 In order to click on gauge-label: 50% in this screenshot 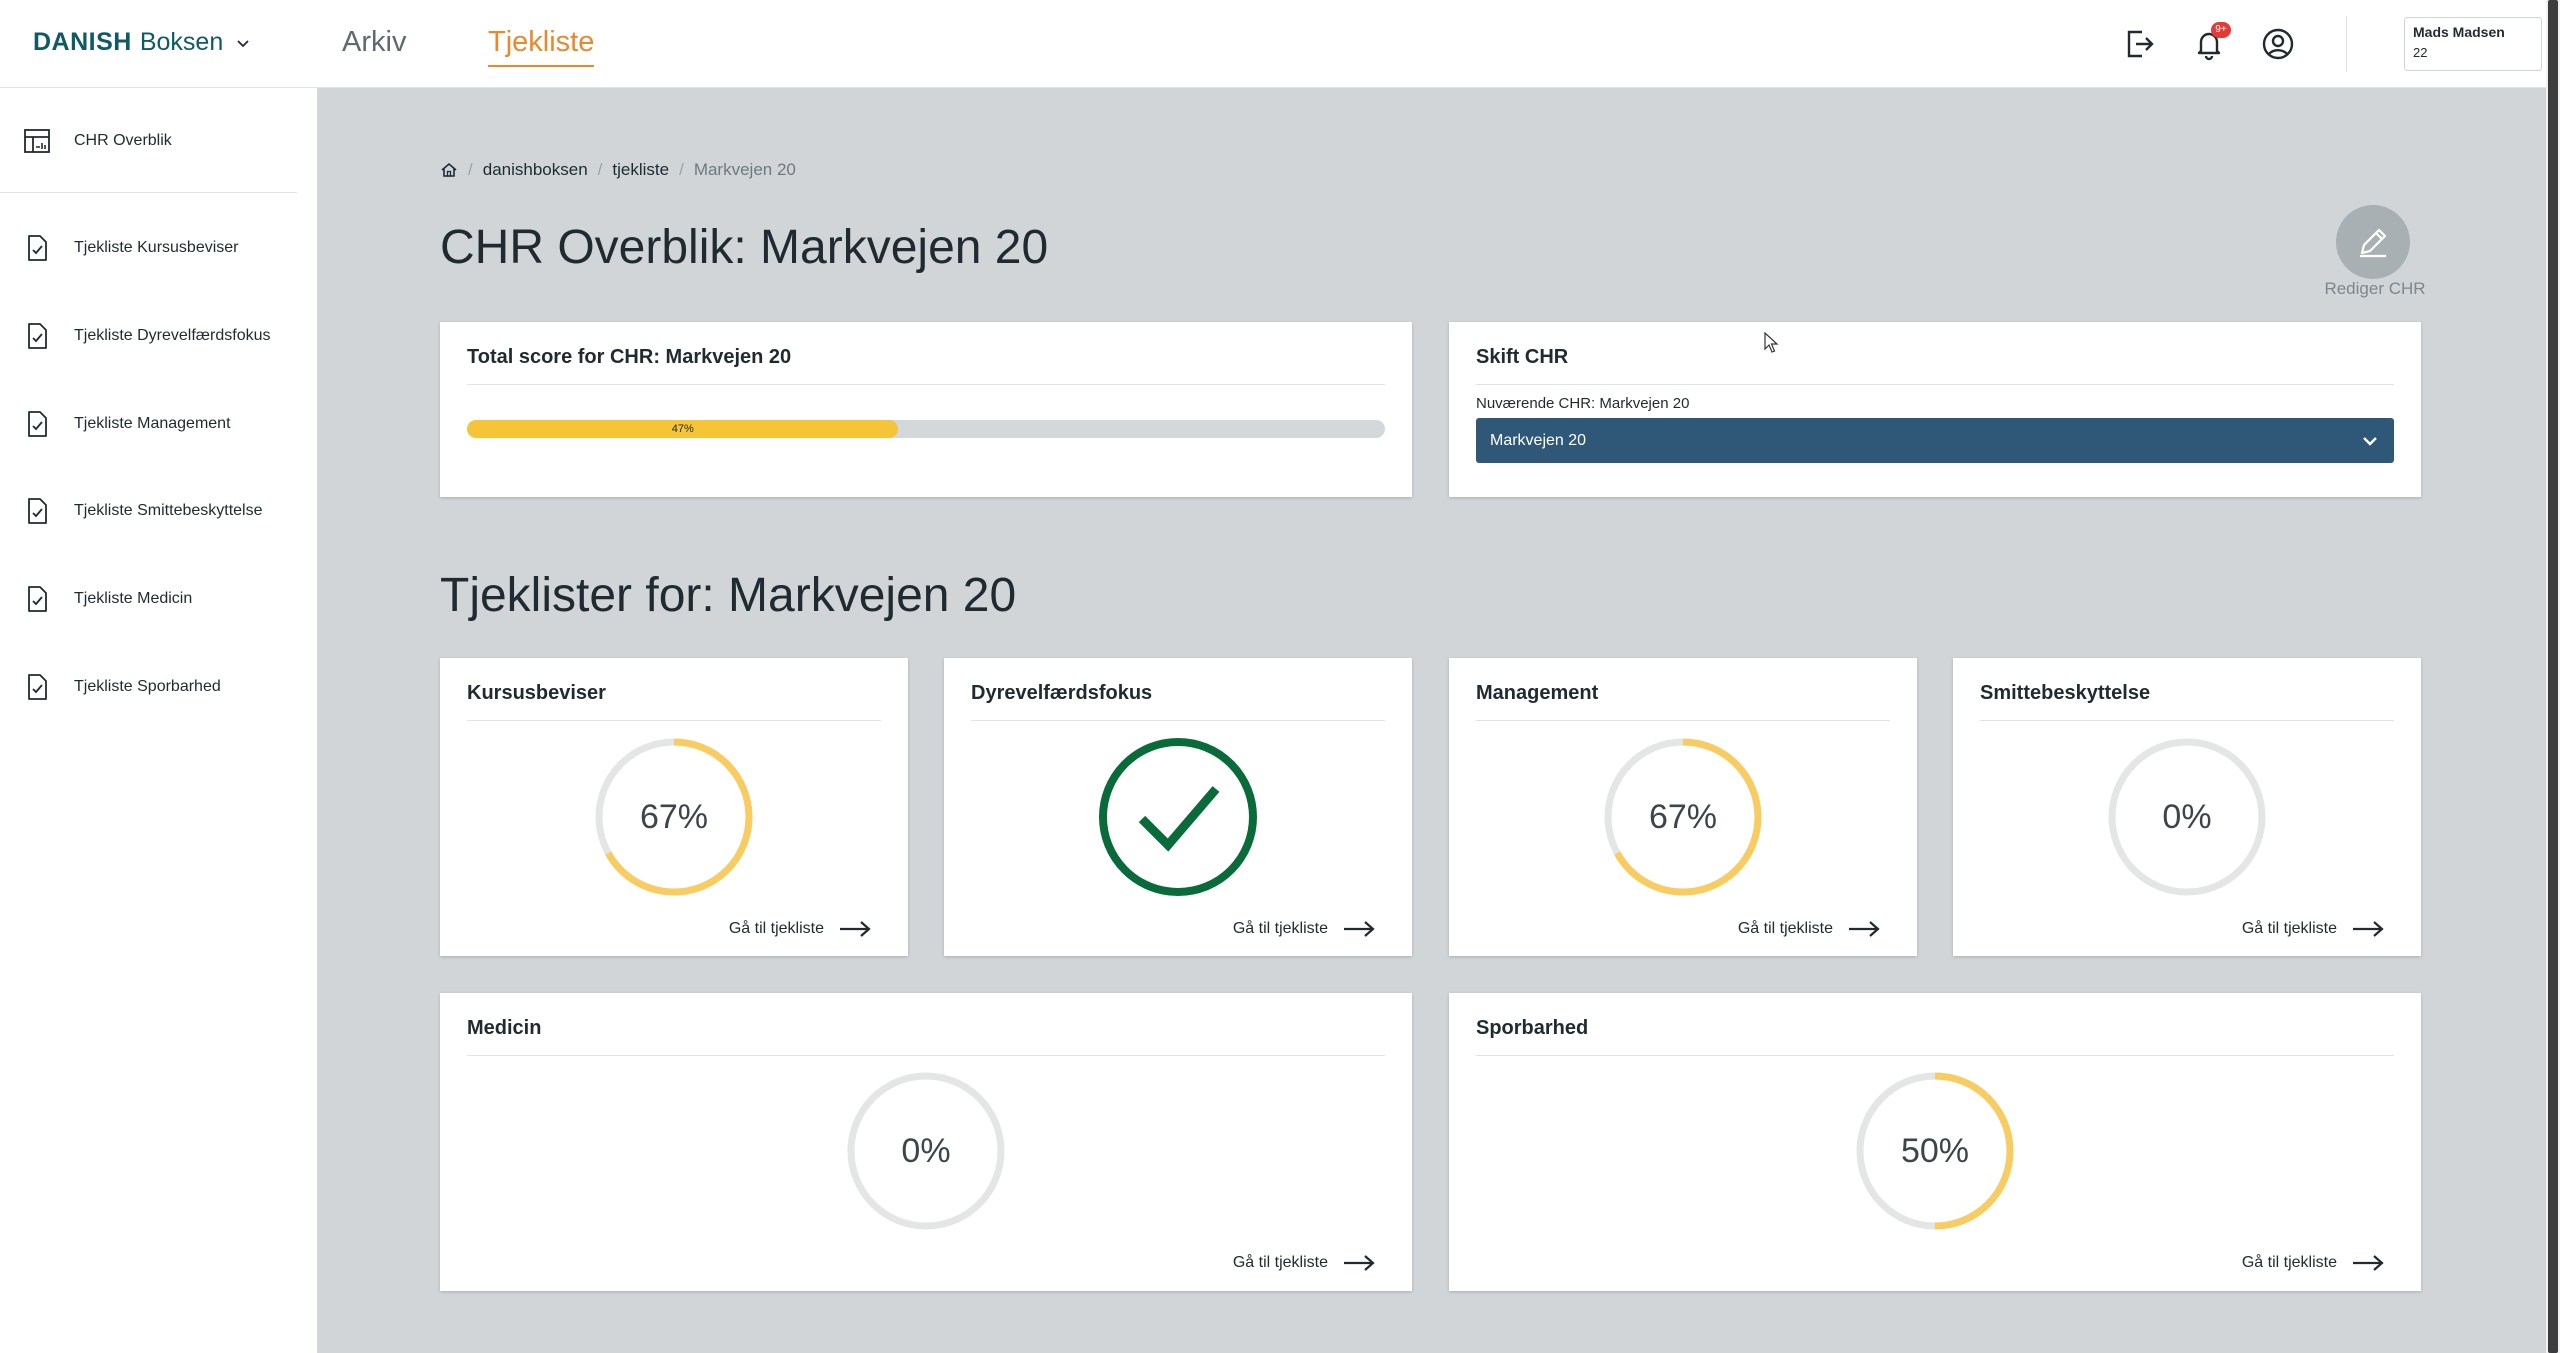, I will do `click(1935, 1150)`.